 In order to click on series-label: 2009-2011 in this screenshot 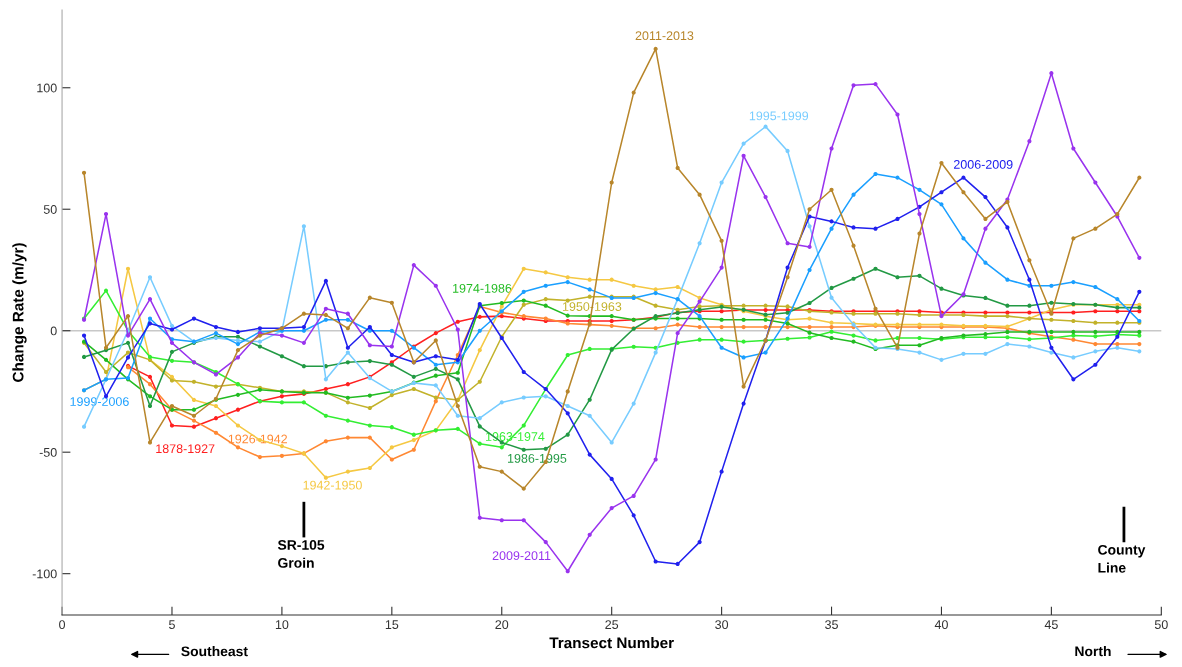, I will do `click(521, 556)`.